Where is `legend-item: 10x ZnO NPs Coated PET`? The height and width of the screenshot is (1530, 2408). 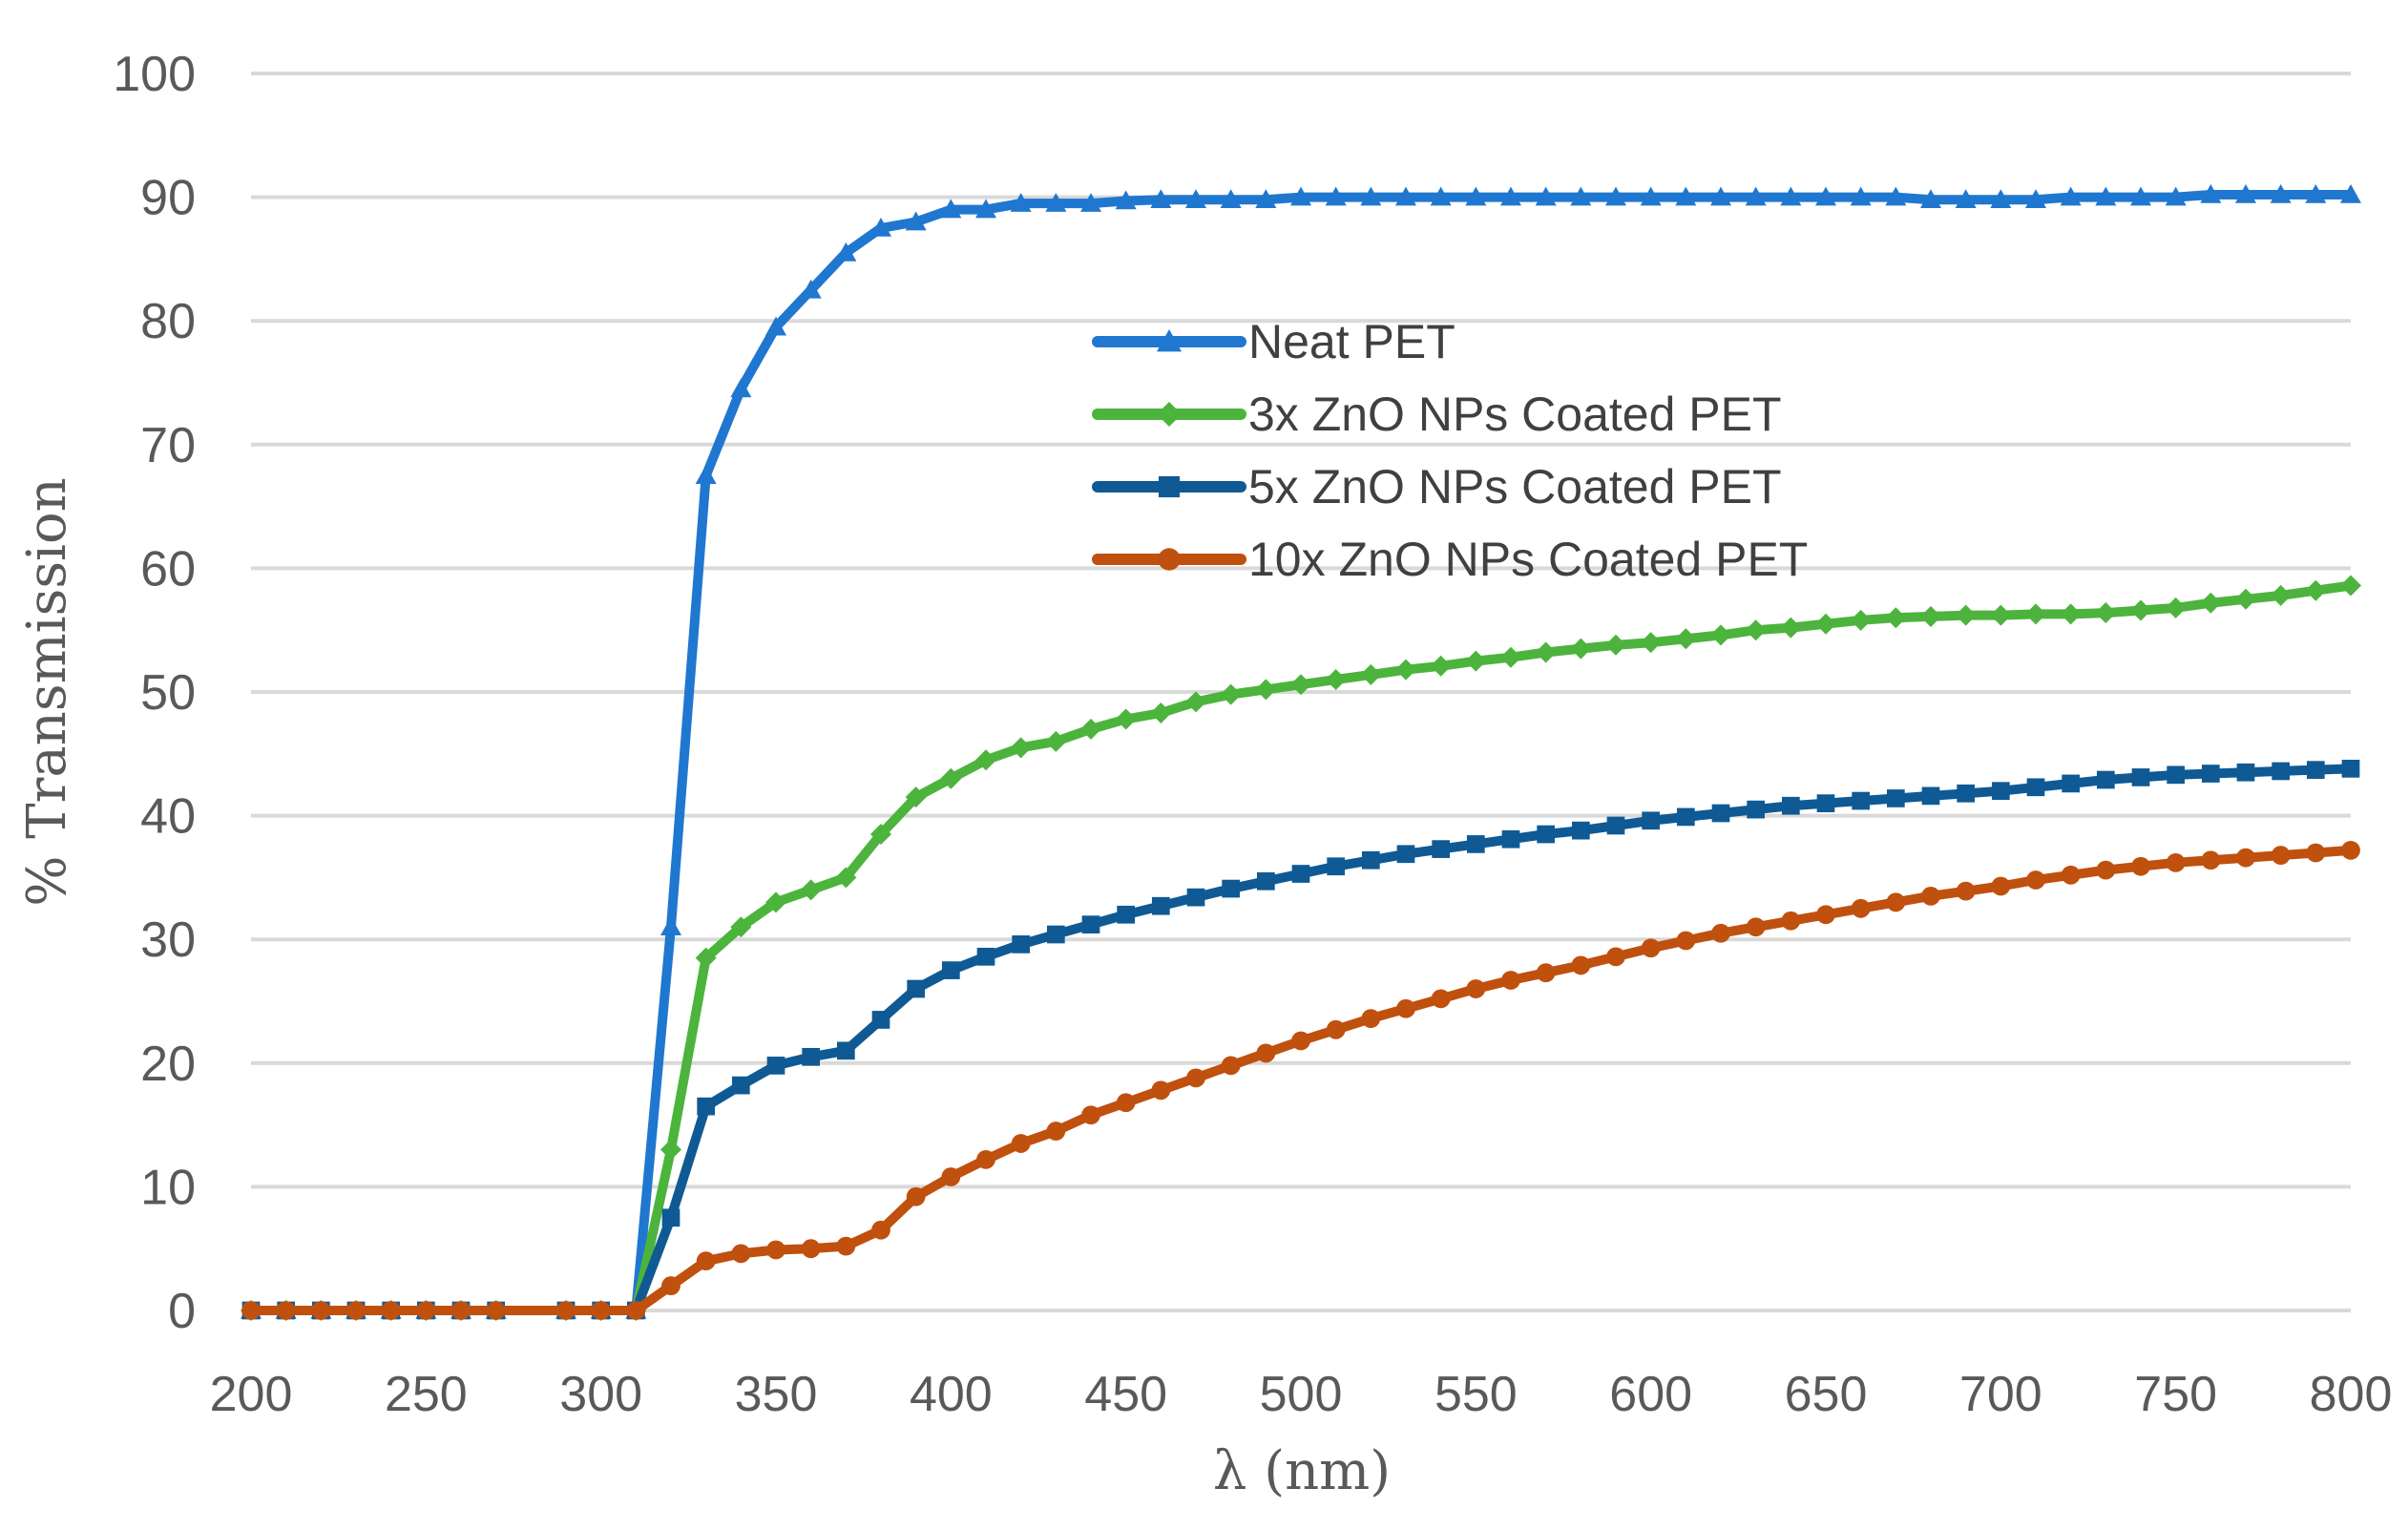 legend-item: 10x ZnO NPs Coated PET is located at coordinates (1450, 560).